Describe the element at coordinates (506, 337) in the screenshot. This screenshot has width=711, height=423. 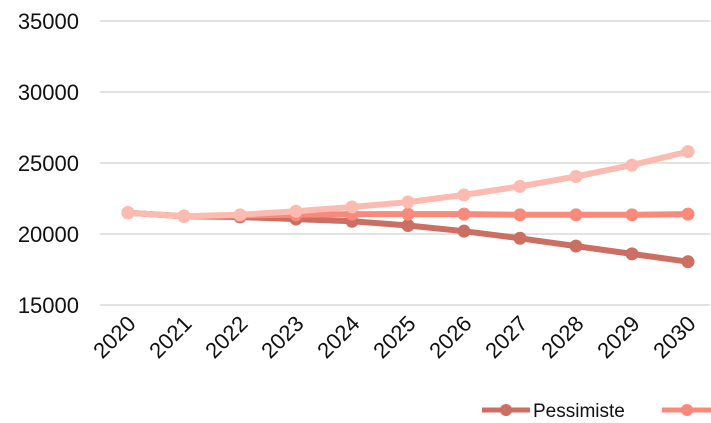
I see `x-tick-label: 2027` at that location.